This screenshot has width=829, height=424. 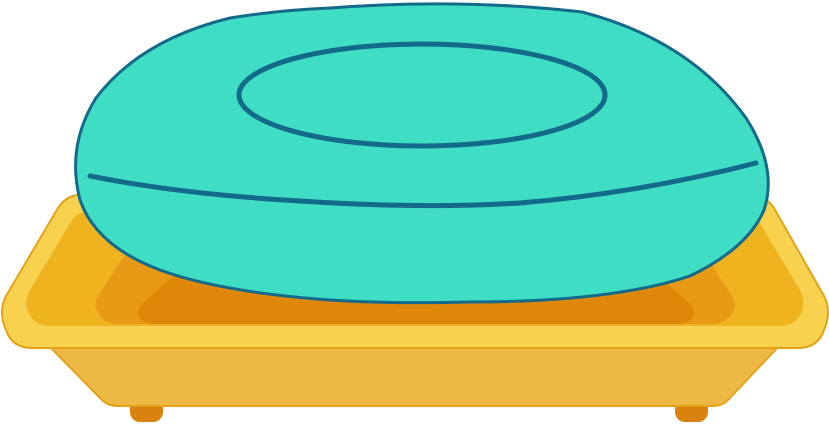 What do you see at coordinates (423, 184) in the screenshot?
I see `soap-seam-line` at bounding box center [423, 184].